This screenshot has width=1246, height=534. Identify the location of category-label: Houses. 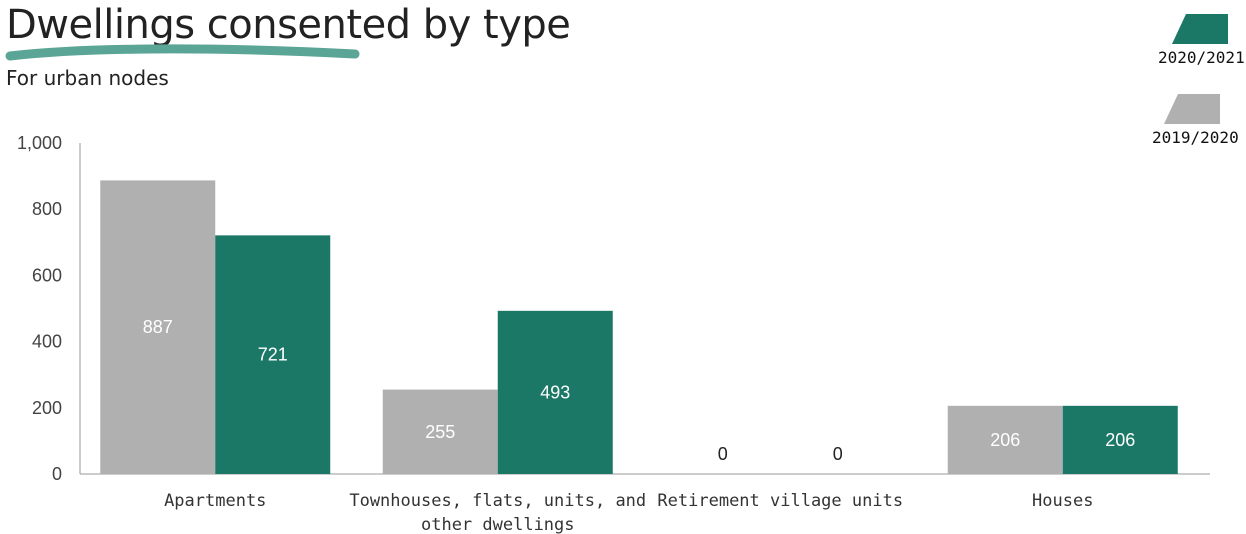
(1062, 501).